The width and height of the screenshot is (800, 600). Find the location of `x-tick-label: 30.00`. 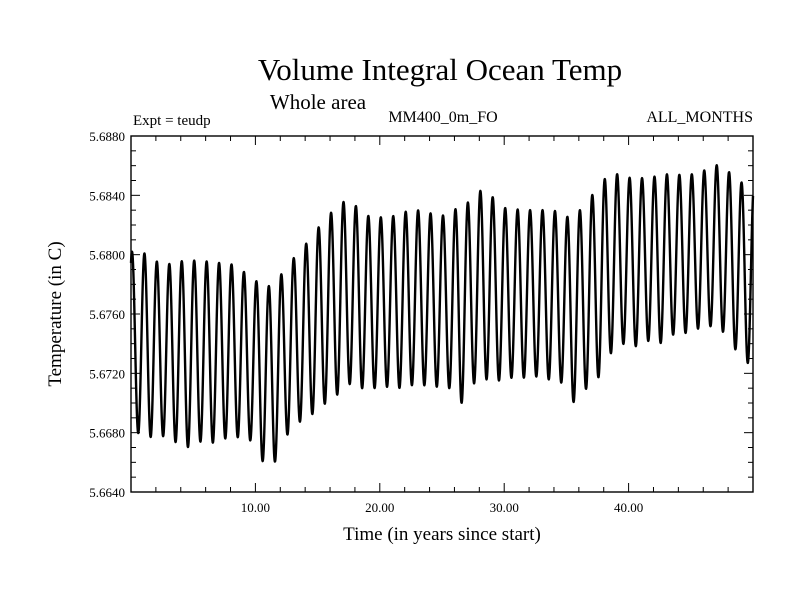

x-tick-label: 30.00 is located at coordinates (504, 507).